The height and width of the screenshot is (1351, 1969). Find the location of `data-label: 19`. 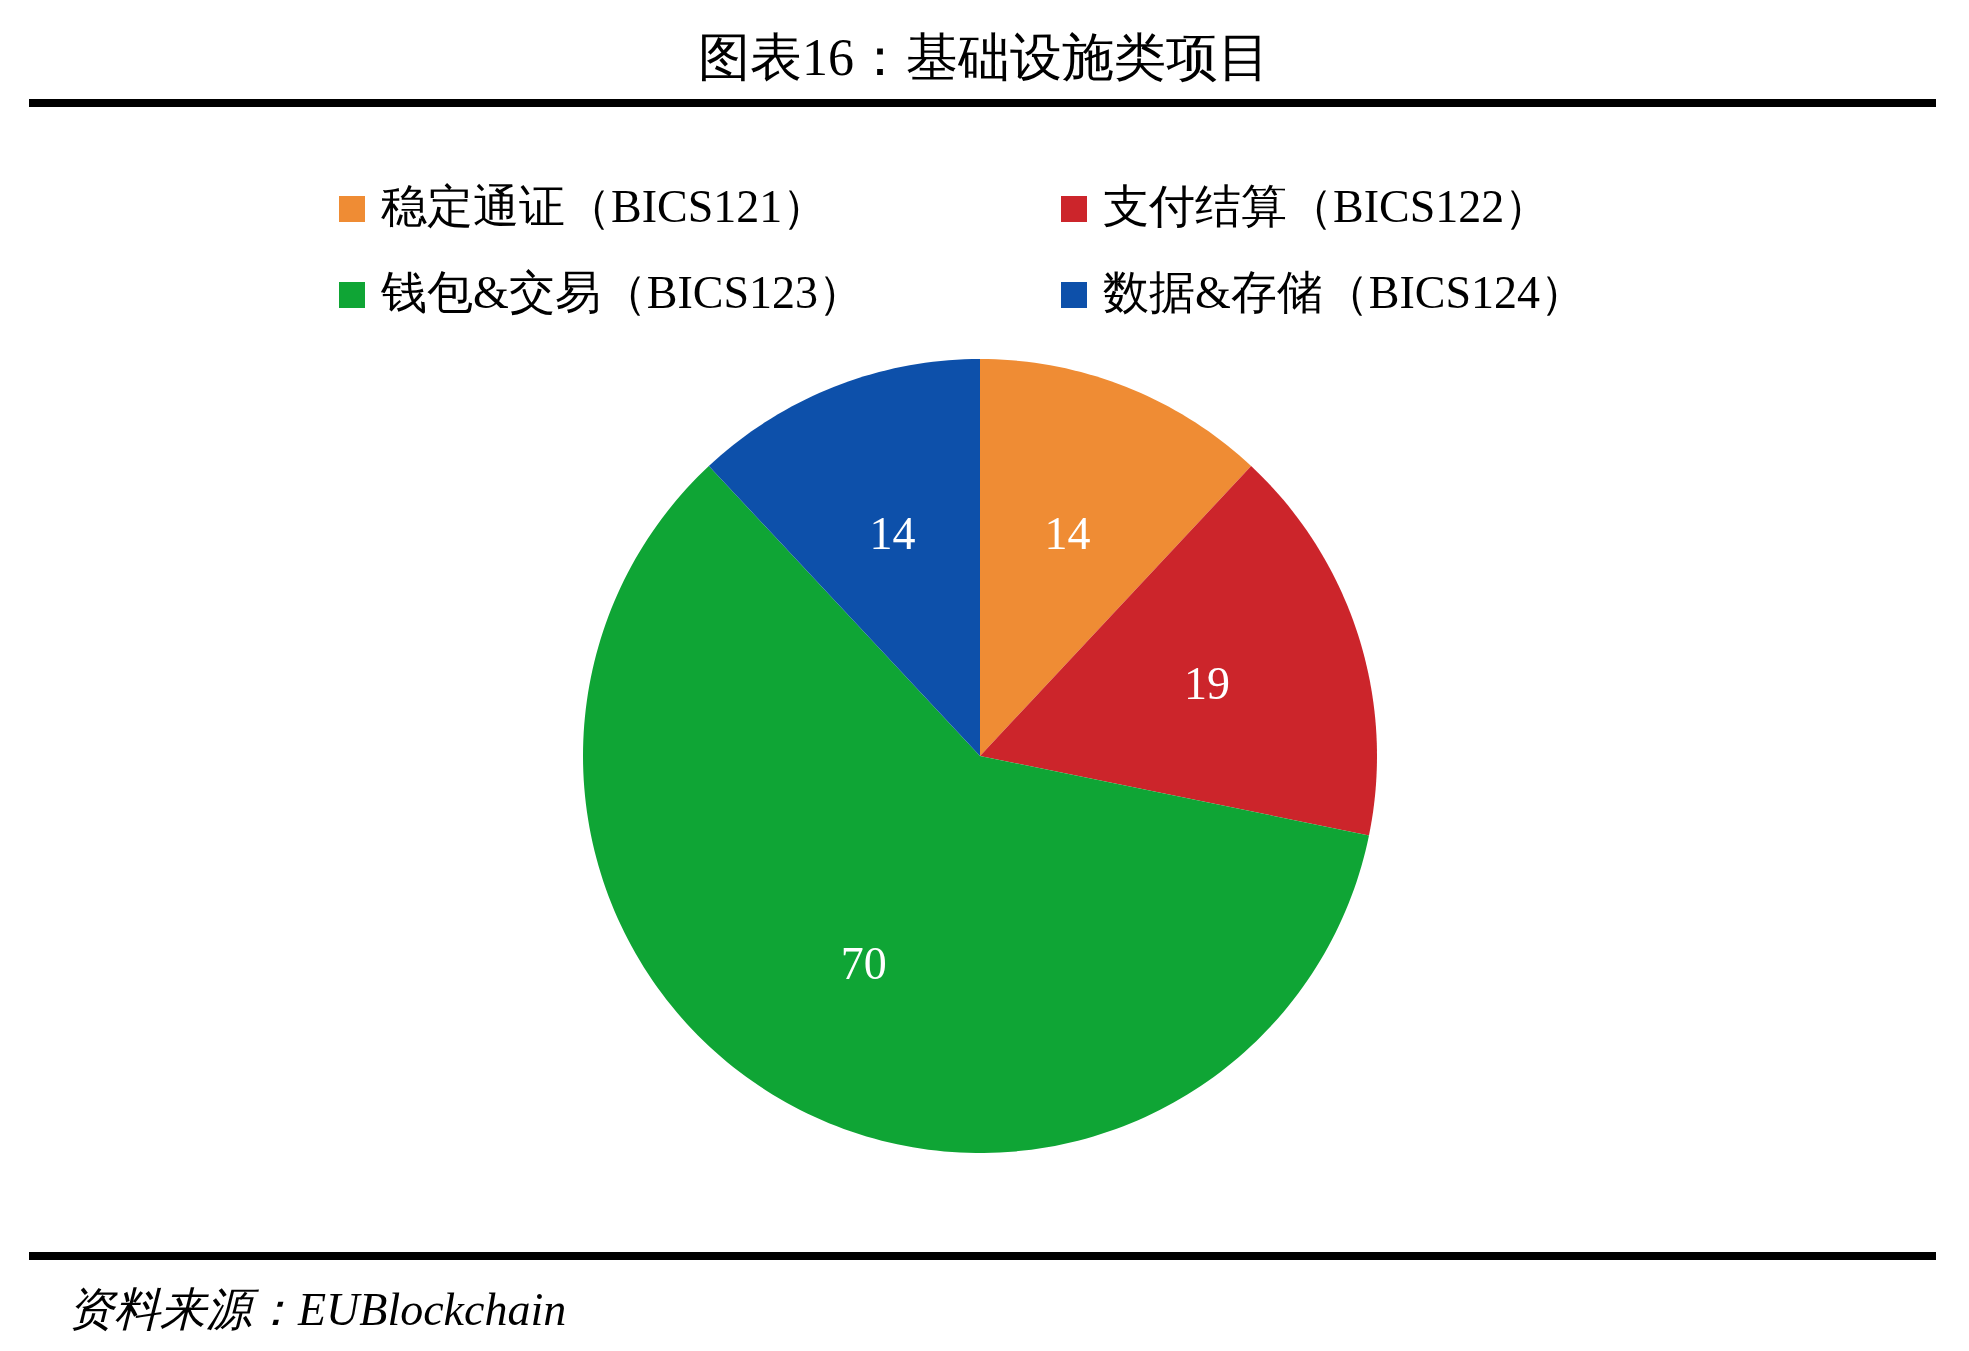

data-label: 19 is located at coordinates (1206, 683).